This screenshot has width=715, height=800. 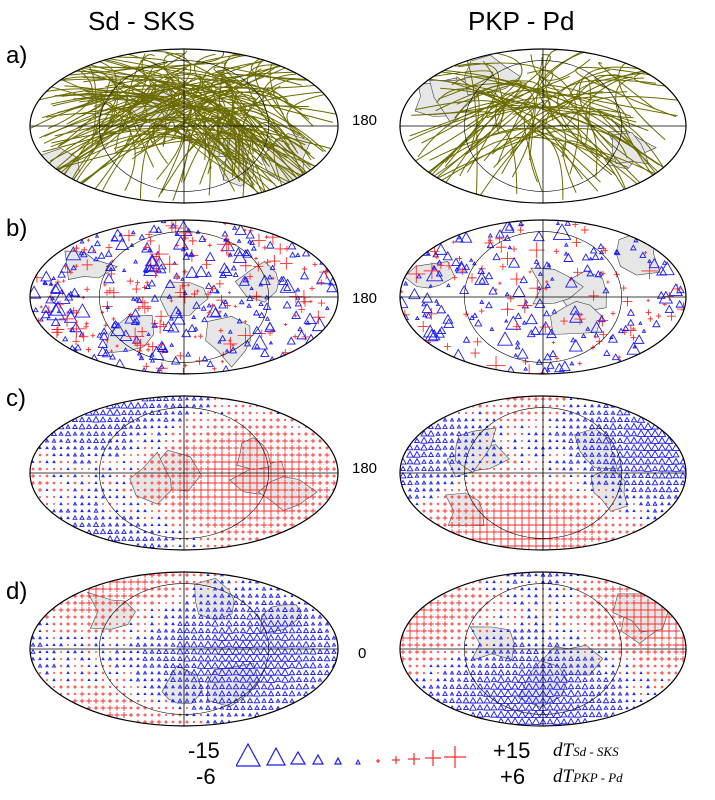 What do you see at coordinates (254, 453) in the screenshot?
I see `landmass` at bounding box center [254, 453].